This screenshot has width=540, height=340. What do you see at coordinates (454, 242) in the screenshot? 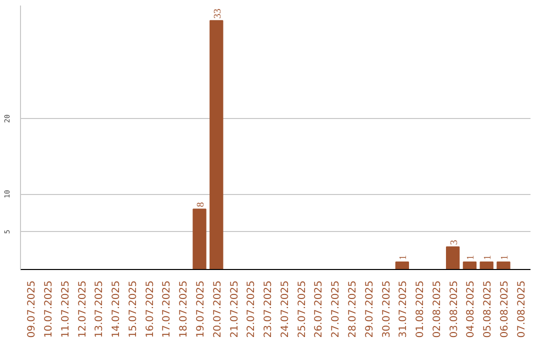
I see `data-label: 3` at bounding box center [454, 242].